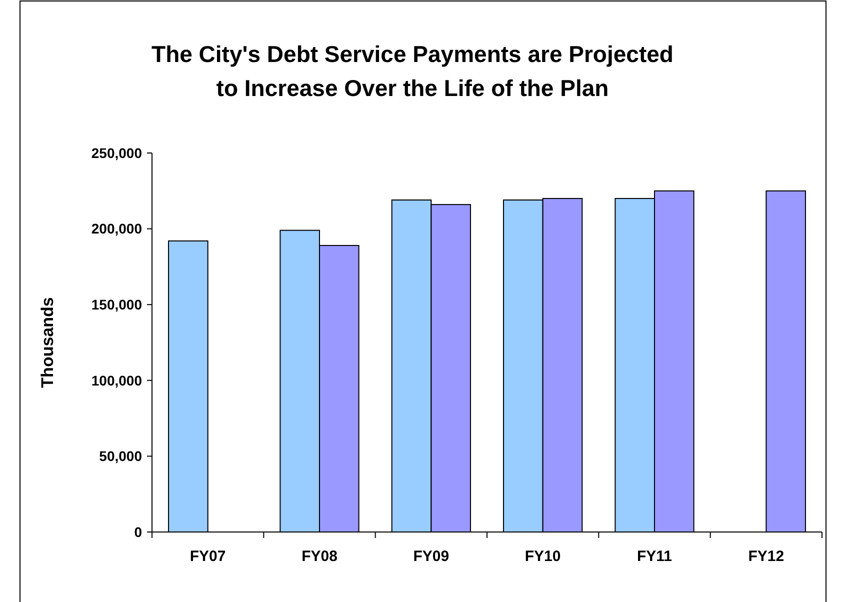 Image resolution: width=849 pixels, height=602 pixels. What do you see at coordinates (431, 556) in the screenshot?
I see `x-tick-label: FY09` at bounding box center [431, 556].